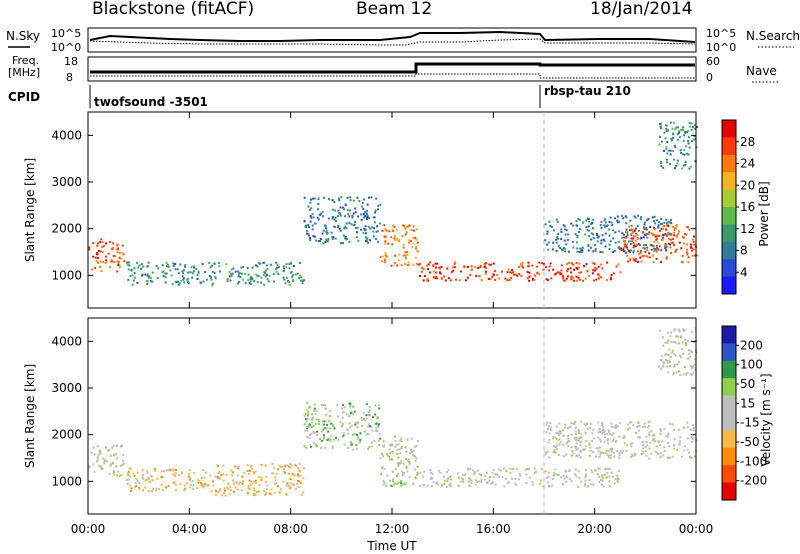  I want to click on power-colorbar-tick-label: 20, so click(747, 185).